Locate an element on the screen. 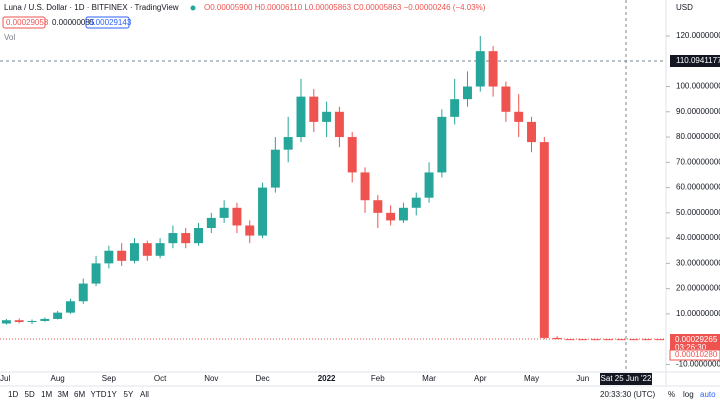 Image resolution: width=720 pixels, height=405 pixels. log-toggle: log is located at coordinates (688, 394).